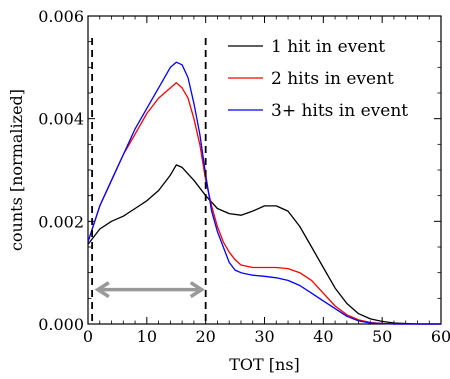 The image size is (450, 379). Describe the element at coordinates (440, 336) in the screenshot. I see `x-tick-label: 60` at that location.